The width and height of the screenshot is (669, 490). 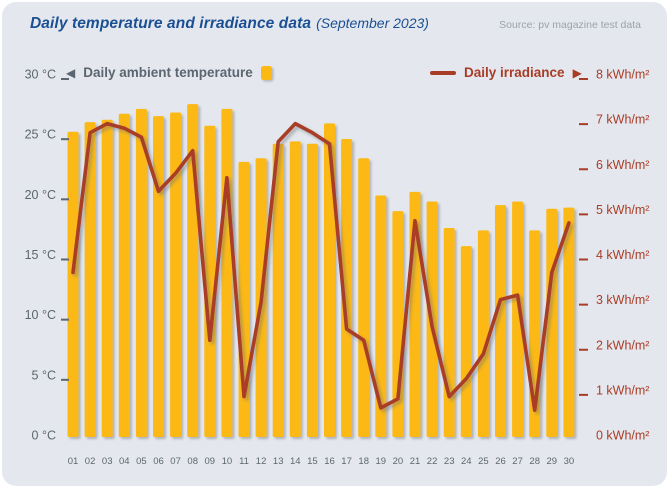 I want to click on page-title: Daily temperature and irradiance data, so click(x=171, y=23).